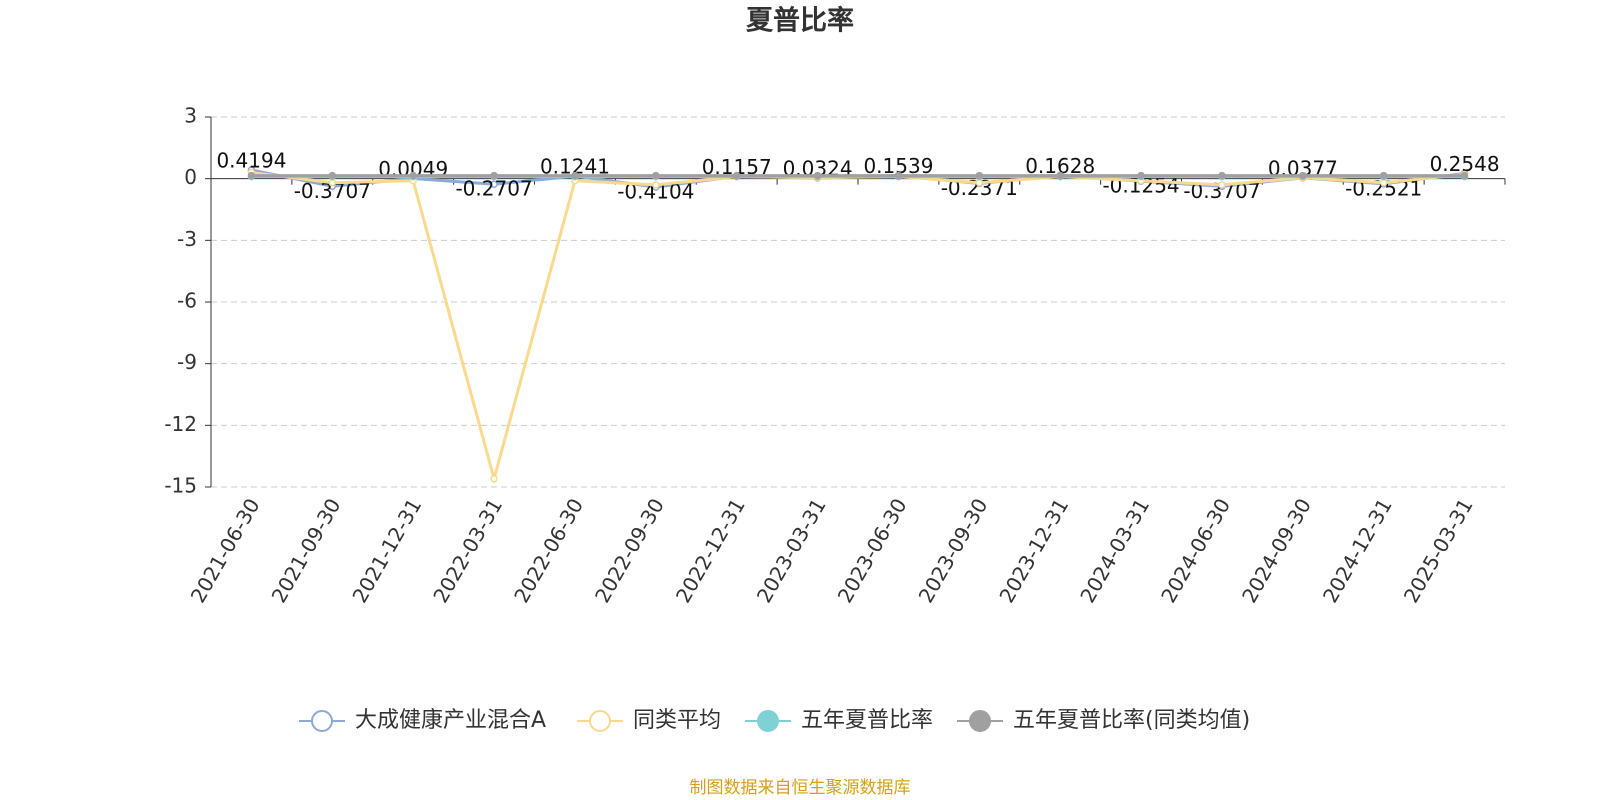  I want to click on x-tick-label: 2025-03-31, so click(1438, 550).